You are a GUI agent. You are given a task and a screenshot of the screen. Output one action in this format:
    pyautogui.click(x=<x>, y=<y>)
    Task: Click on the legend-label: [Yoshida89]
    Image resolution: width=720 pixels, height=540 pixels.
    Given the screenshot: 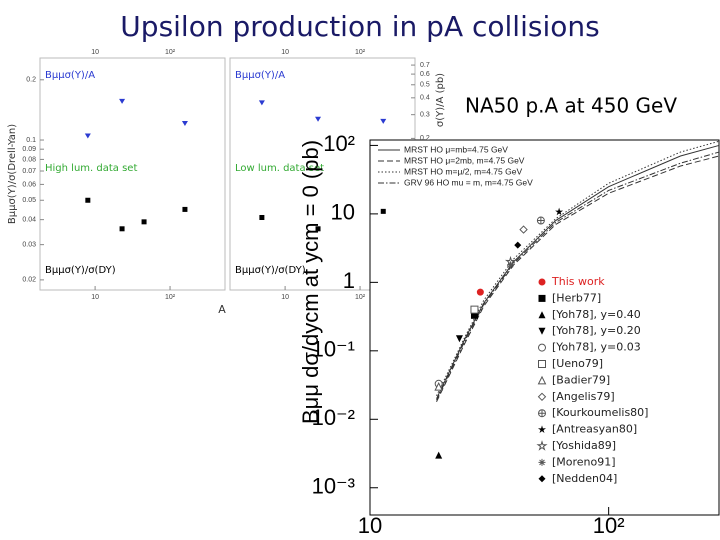 What is the action you would take?
    pyautogui.click(x=584, y=445)
    